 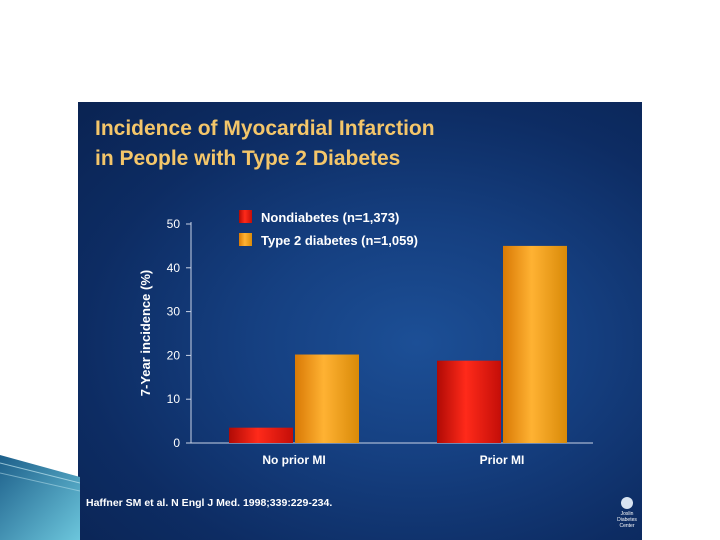 I want to click on legend-entry: Nondiabetes (n=1,373), so click(x=330, y=217).